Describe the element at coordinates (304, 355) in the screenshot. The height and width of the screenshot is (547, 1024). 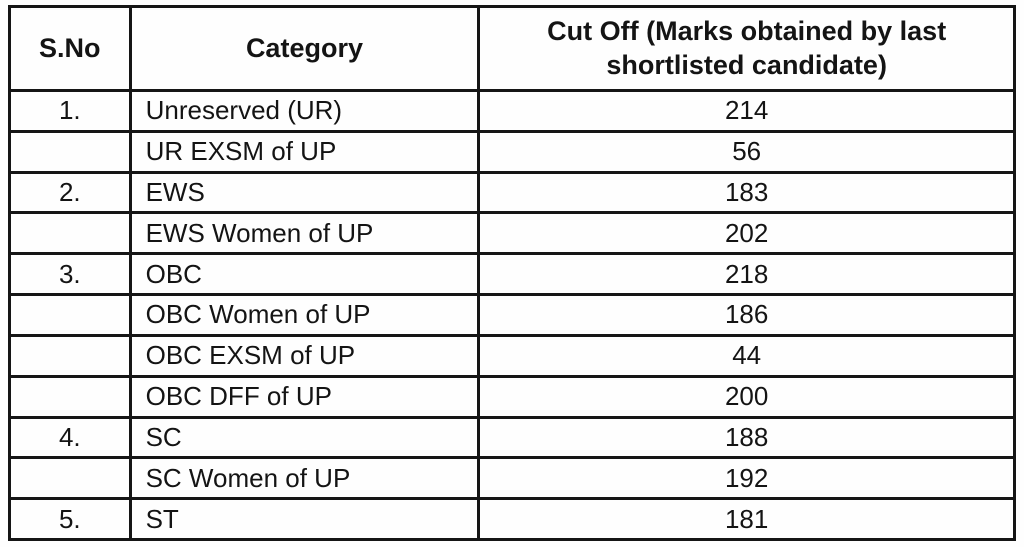
I see `cell-category: OBC EXSM of UP` at that location.